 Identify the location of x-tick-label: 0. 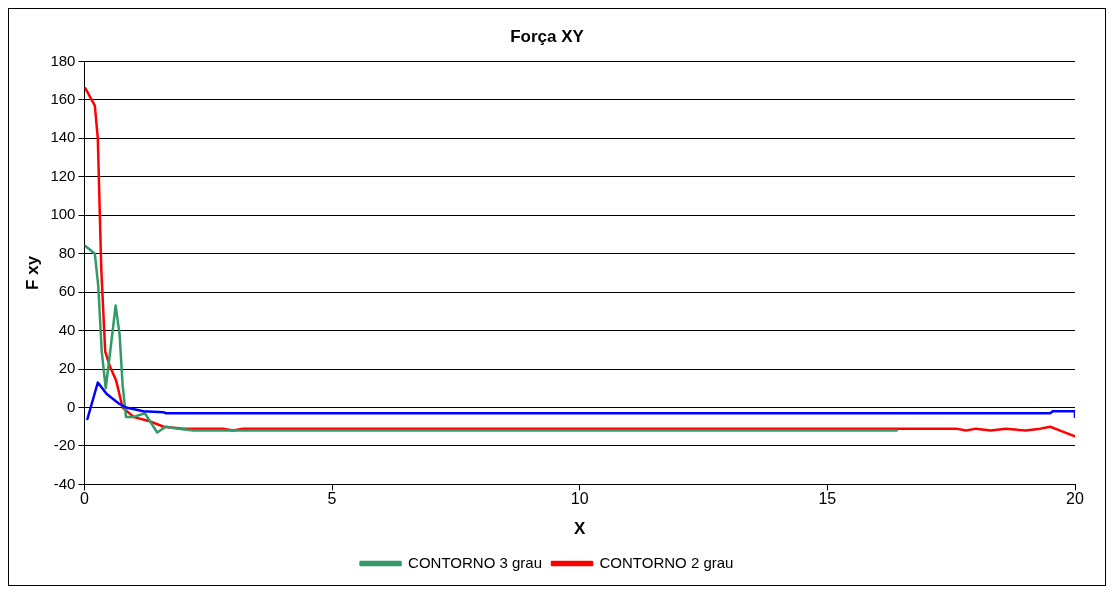
(84, 499).